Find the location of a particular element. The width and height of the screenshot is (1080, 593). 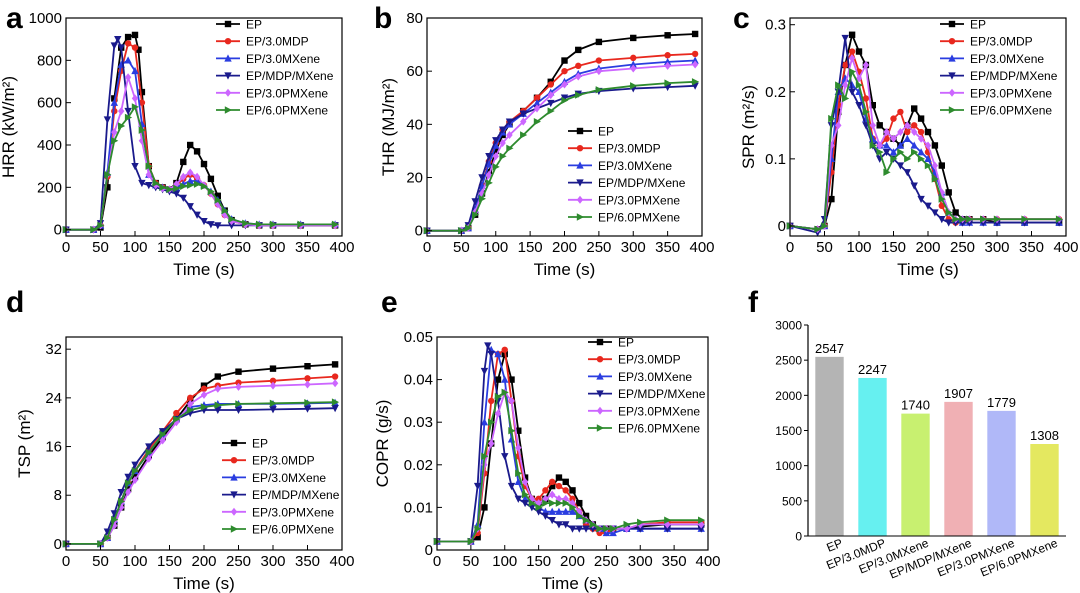

x-tick-label: 150 is located at coordinates (530, 247).